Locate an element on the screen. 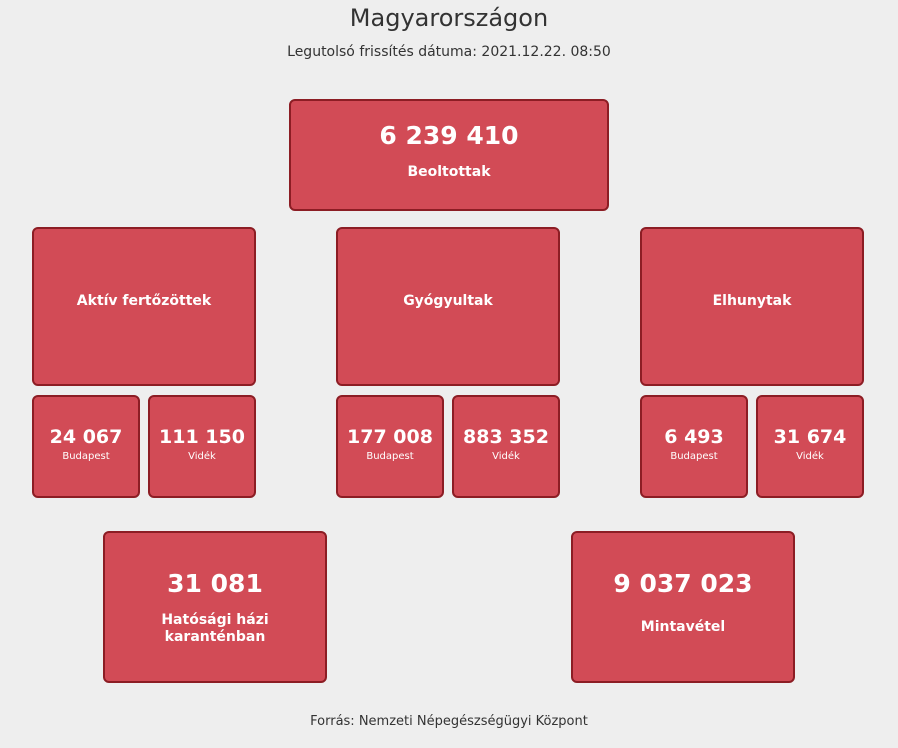 The image size is (898, 748). active-infected-budapest-label: Budapest is located at coordinates (86, 456).